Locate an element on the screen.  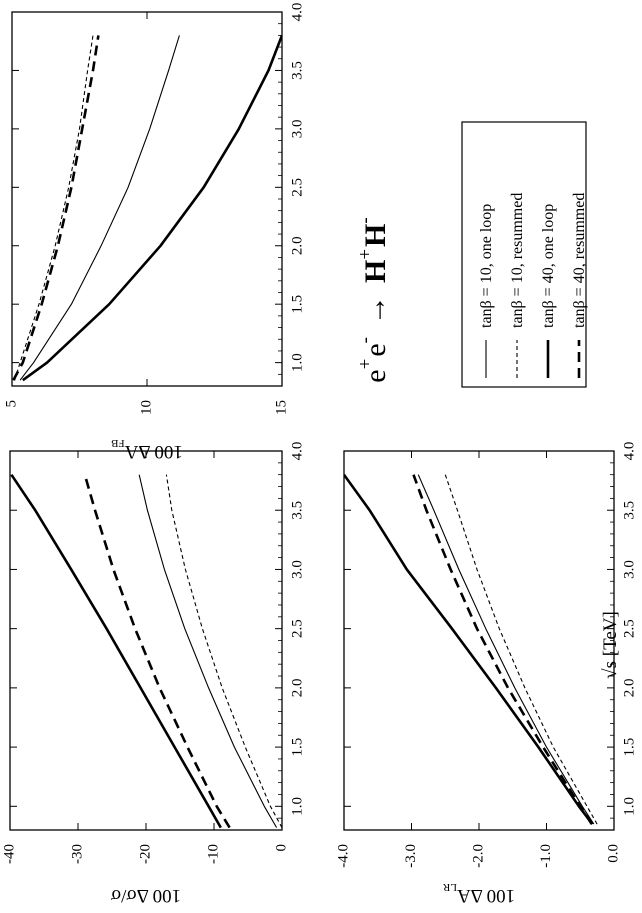
y-axis-label-sigma: 100 Δσ/σ is located at coordinates (146, 895).